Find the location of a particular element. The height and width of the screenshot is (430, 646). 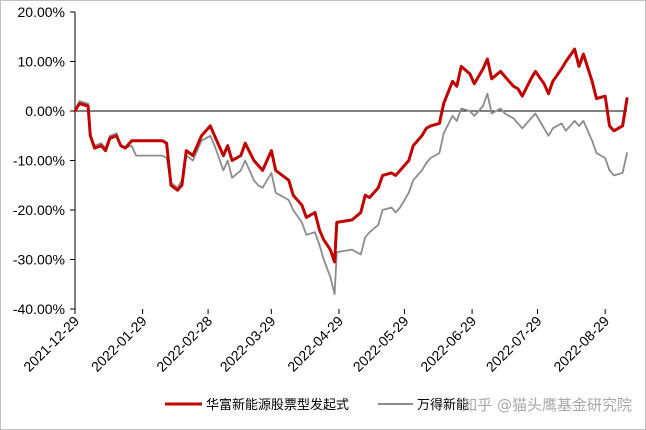

x-tick-label: 2022-08-29 is located at coordinates (581, 344).